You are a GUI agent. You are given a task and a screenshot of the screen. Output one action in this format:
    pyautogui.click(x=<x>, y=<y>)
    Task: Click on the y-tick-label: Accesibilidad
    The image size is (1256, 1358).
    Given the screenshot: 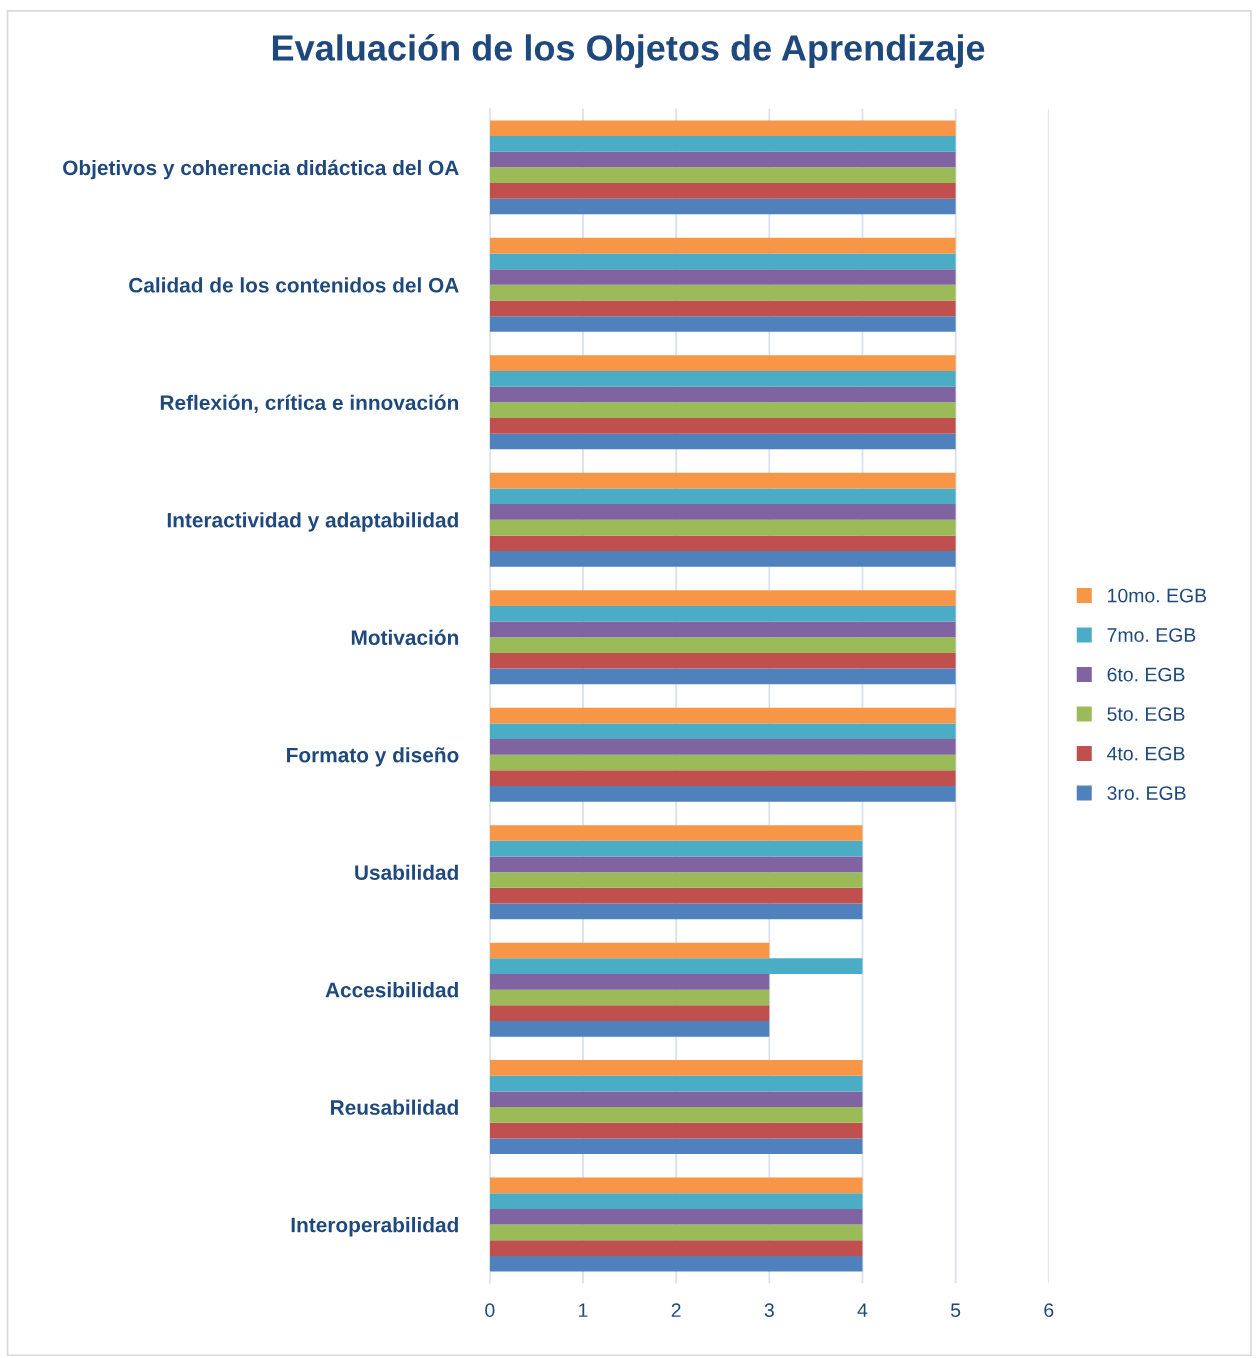 What is the action you would take?
    pyautogui.click(x=391, y=990)
    